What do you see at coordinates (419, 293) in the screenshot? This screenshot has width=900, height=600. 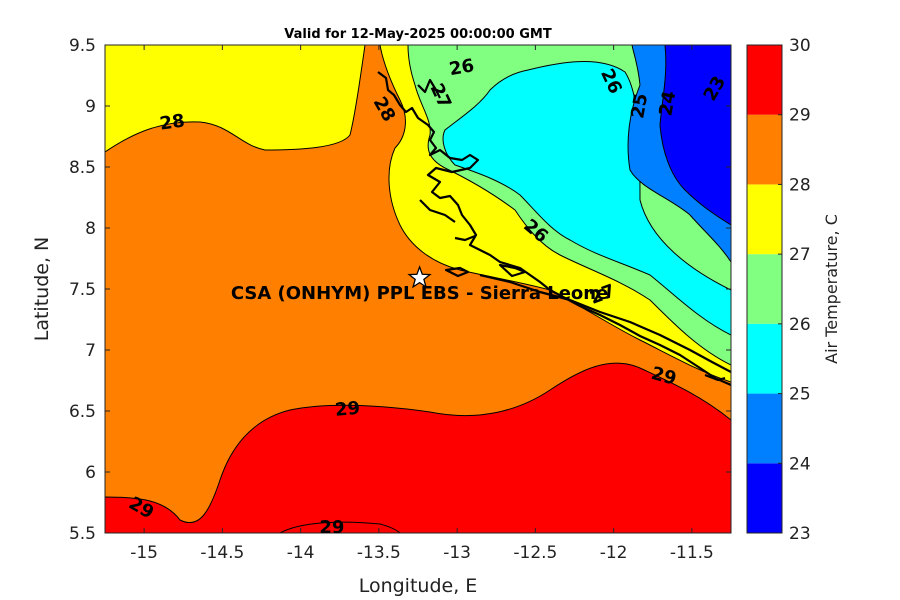 I see `site-label: CSA (ONHYM) PPL EBS - Sierra Leone` at bounding box center [419, 293].